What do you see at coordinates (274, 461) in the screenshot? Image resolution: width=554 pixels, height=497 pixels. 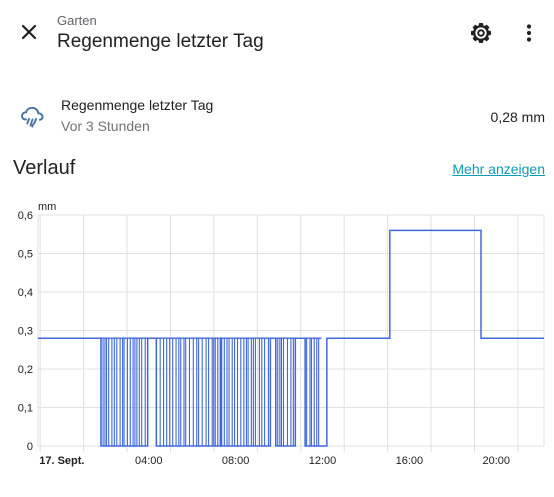 I see `x-axis-ticks: 17. Sept. 04:00 08:00 12:00 16:00 20:00` at bounding box center [274, 461].